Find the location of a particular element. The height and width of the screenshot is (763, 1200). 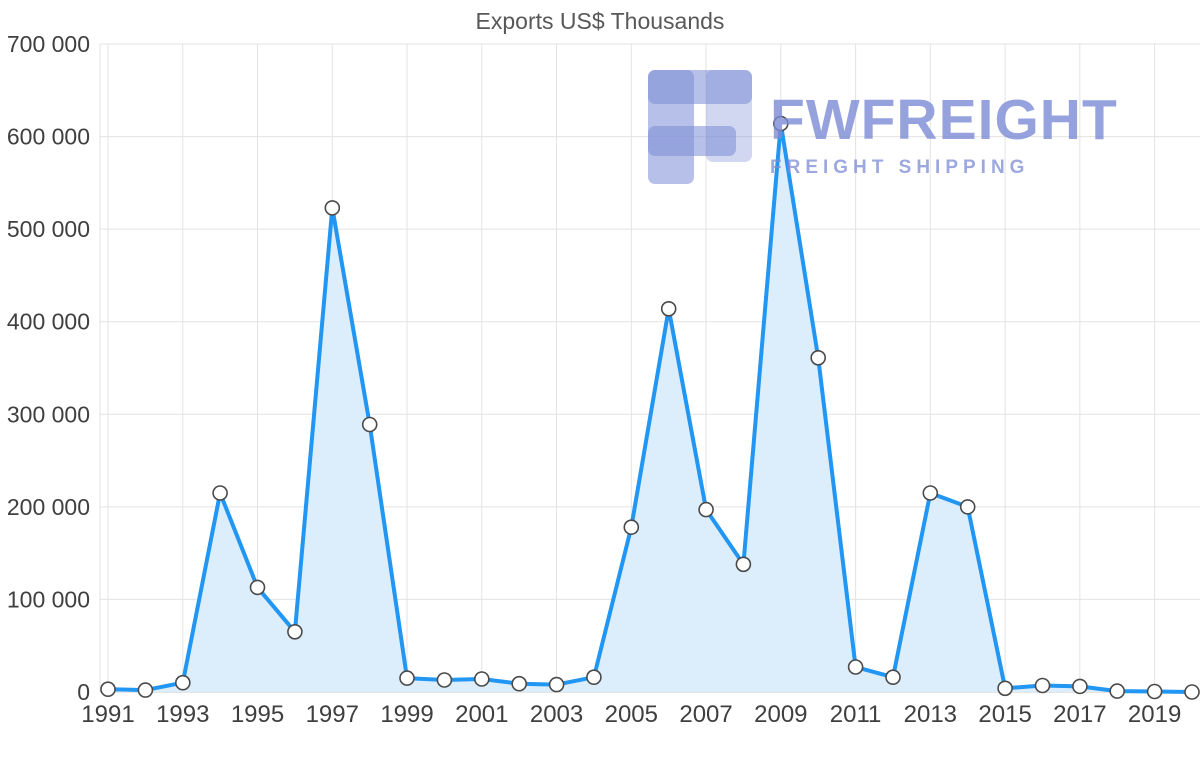

x-axis-label: 1997 is located at coordinates (332, 714).